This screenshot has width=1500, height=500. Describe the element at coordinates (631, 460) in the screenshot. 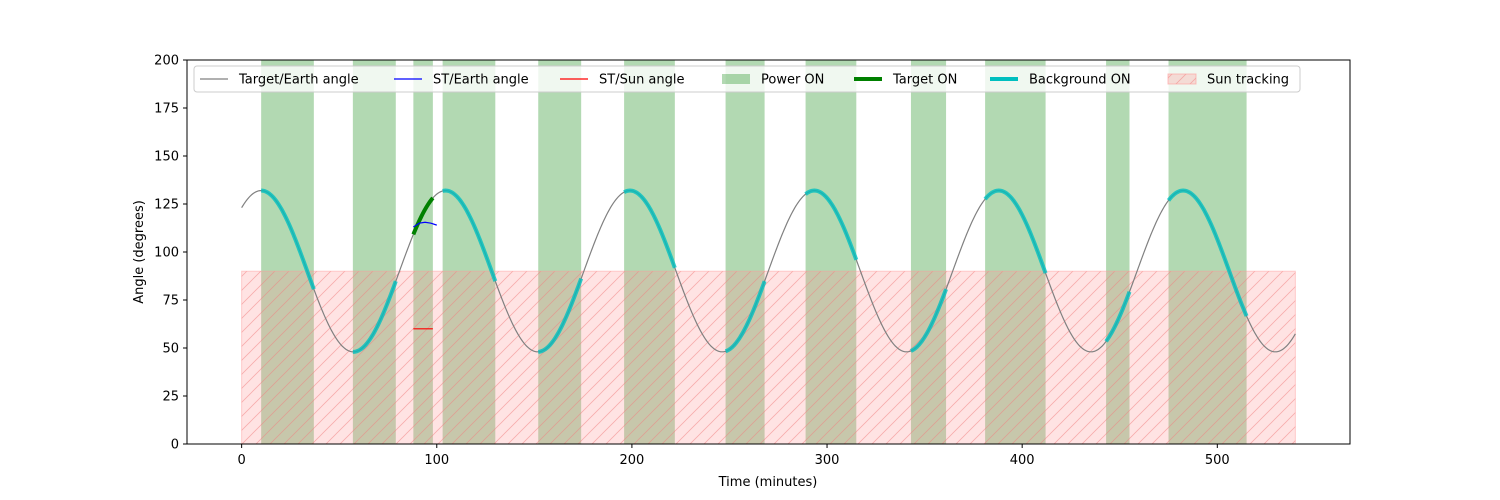

I see `x-tick-label-2: 200` at that location.